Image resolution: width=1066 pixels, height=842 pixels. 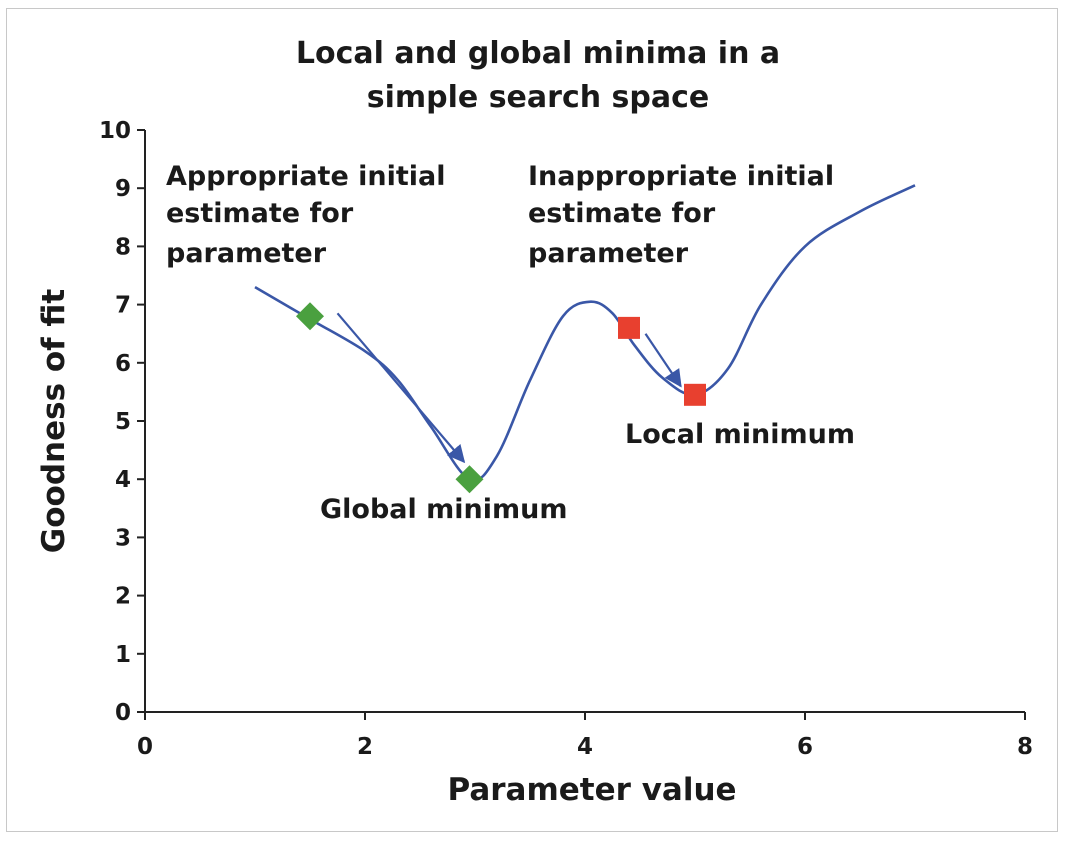 What do you see at coordinates (740, 434) in the screenshot?
I see `annotation-local-minimum: Local minimum` at bounding box center [740, 434].